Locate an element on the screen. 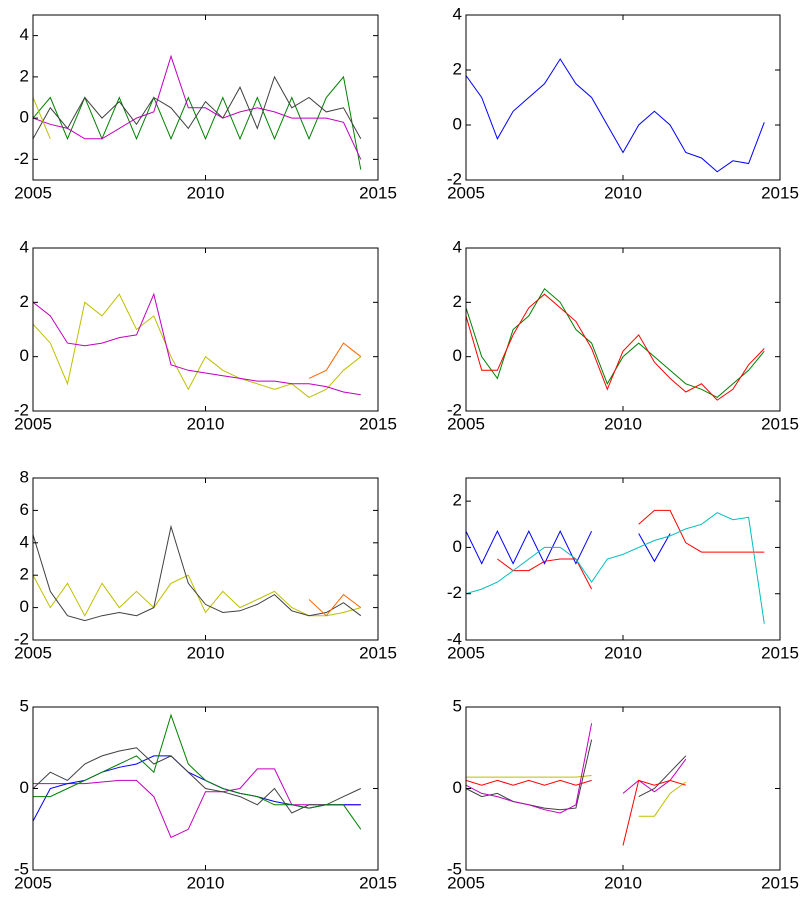 The image size is (812, 911). subplot: -2 0 2 4 6 8 2005 2010 2015 is located at coordinates (205, 564).